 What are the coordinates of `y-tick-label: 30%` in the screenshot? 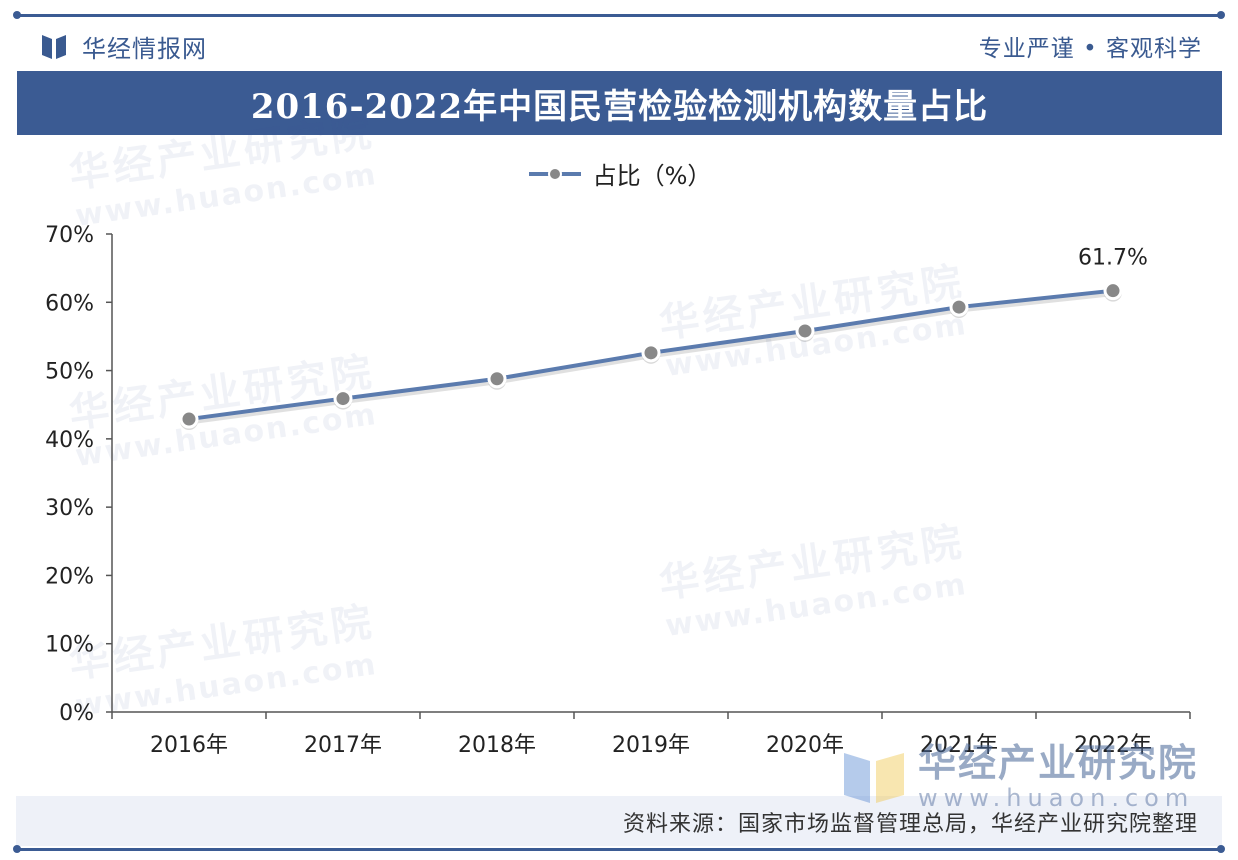 It's located at (69, 508).